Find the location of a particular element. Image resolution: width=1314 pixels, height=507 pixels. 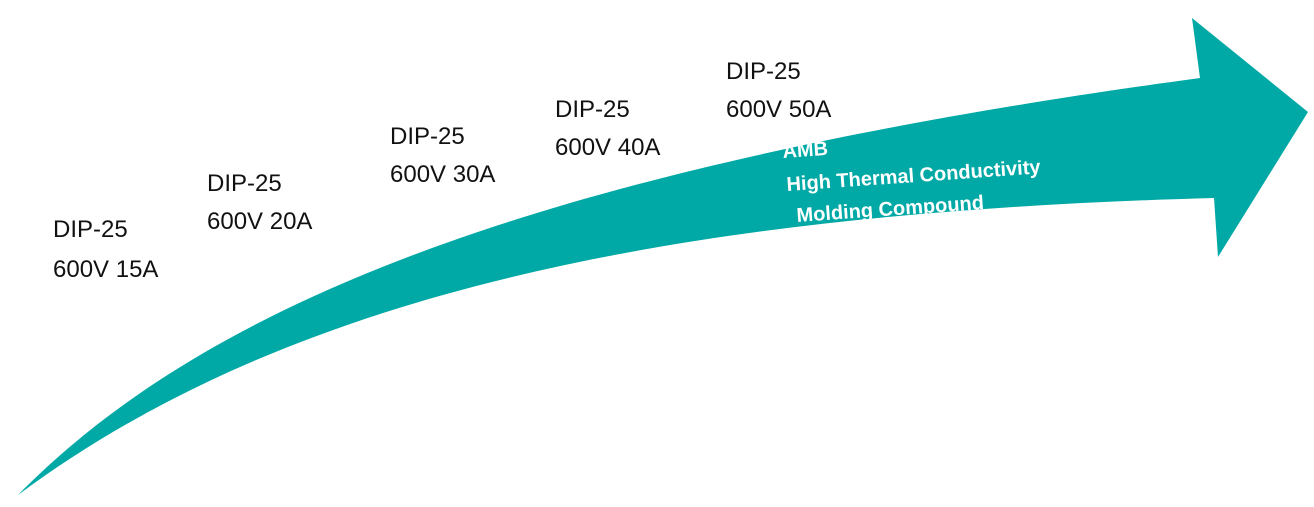

stage-rating: 600V 15A is located at coordinates (105, 269).